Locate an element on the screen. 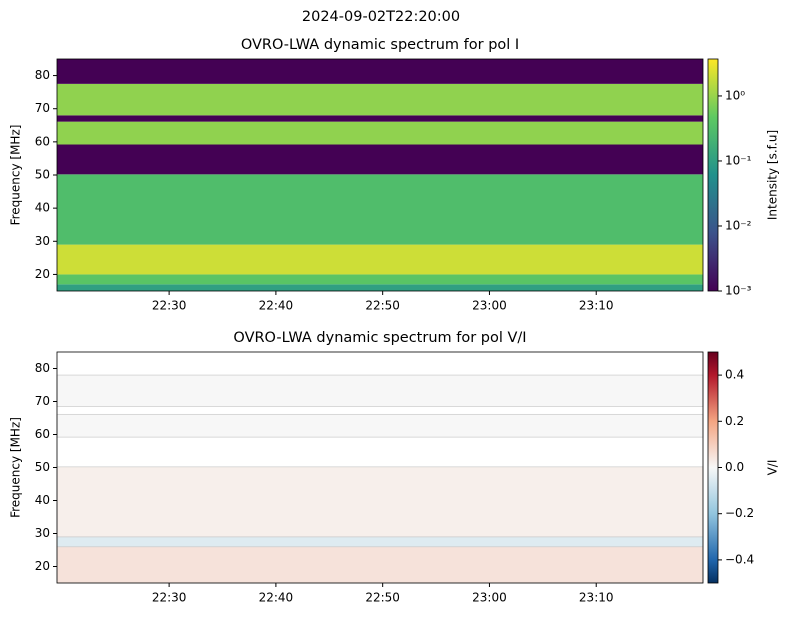 Image resolution: width=789 pixels, height=617 pixels. axes-title: OVRO-LWA dynamic spectrum for pol V/I is located at coordinates (379, 338).